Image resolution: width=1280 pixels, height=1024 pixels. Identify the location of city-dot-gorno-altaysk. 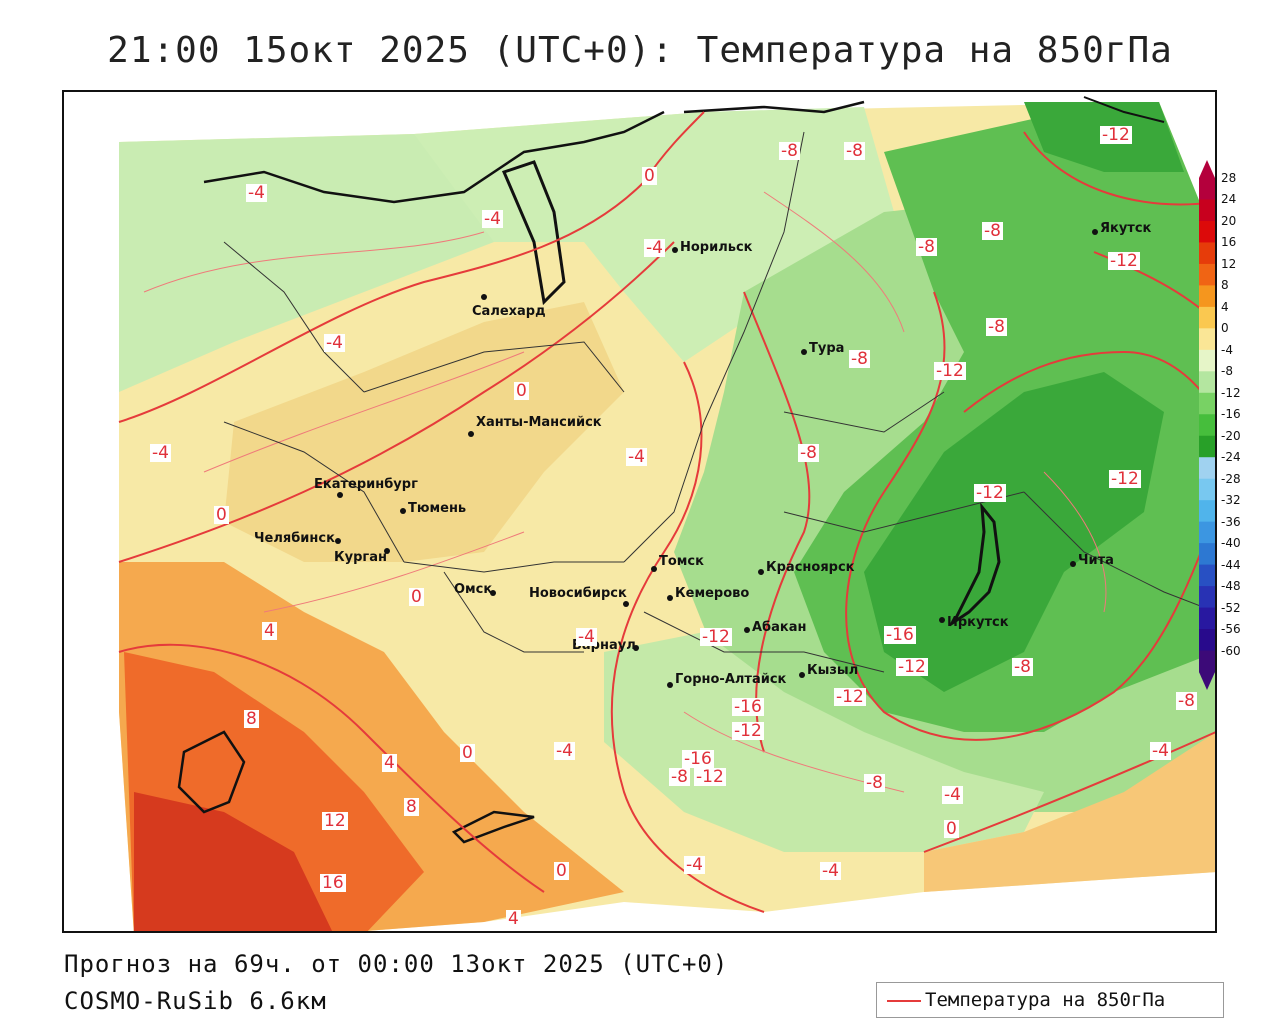
(670, 685).